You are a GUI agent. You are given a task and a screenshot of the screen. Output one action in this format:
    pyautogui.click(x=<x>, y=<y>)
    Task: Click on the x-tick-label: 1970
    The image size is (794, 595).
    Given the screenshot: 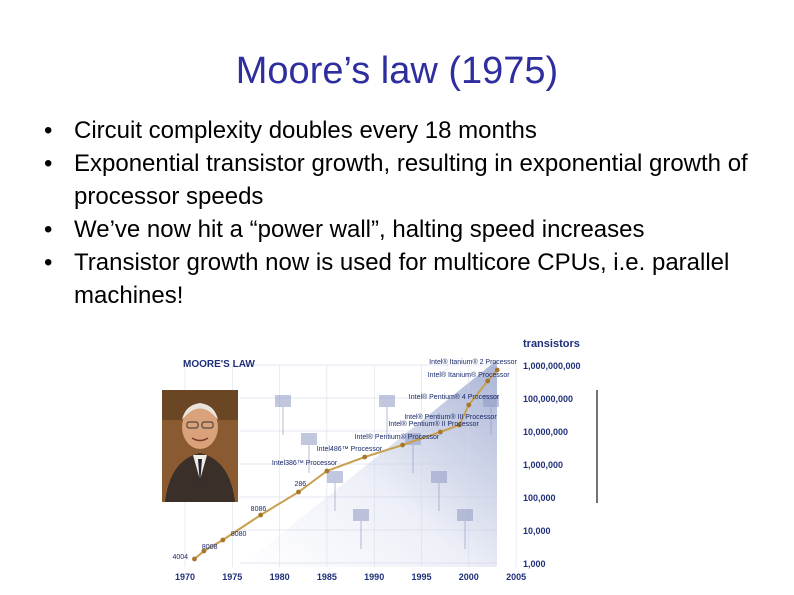 What is the action you would take?
    pyautogui.click(x=185, y=577)
    